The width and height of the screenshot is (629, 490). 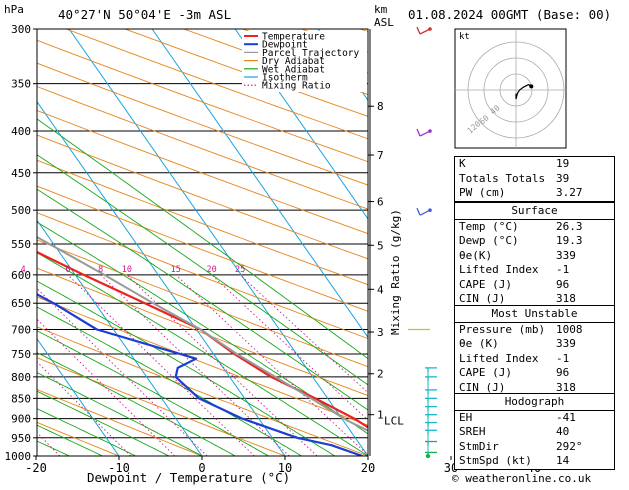 I want to click on legend-label: Temperature, so click(x=293, y=37).